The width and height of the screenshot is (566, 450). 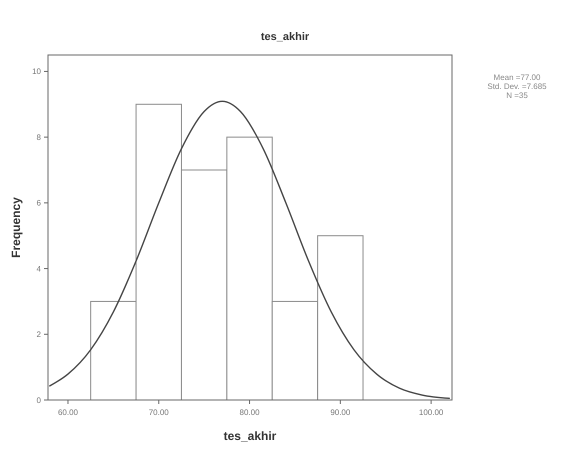 What do you see at coordinates (68, 412) in the screenshot?
I see `x-tick-label: 60.00` at bounding box center [68, 412].